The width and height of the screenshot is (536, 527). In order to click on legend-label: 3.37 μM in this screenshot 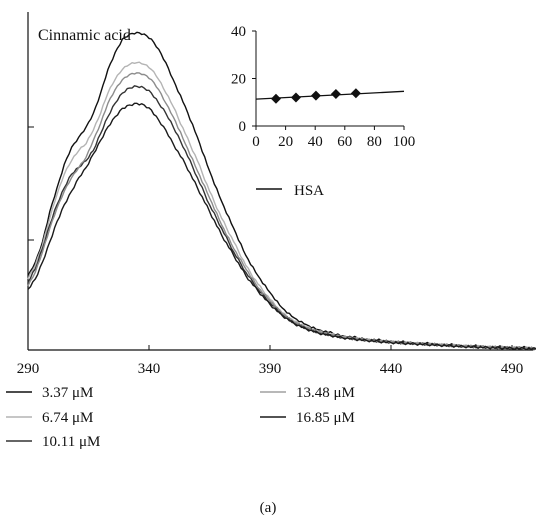, I will do `click(67, 393)`.